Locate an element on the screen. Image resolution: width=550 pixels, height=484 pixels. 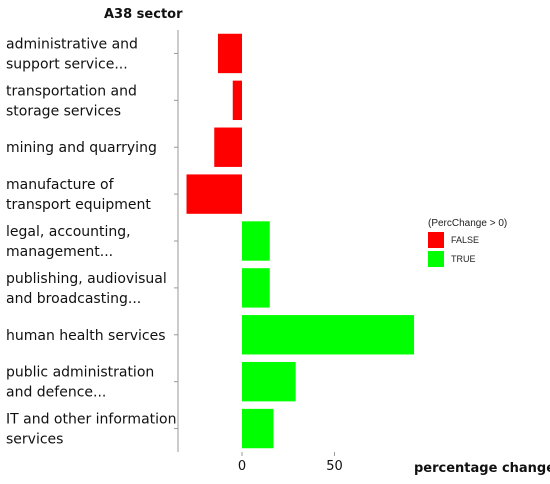
category-label: IT and other information is located at coordinates (91, 420).